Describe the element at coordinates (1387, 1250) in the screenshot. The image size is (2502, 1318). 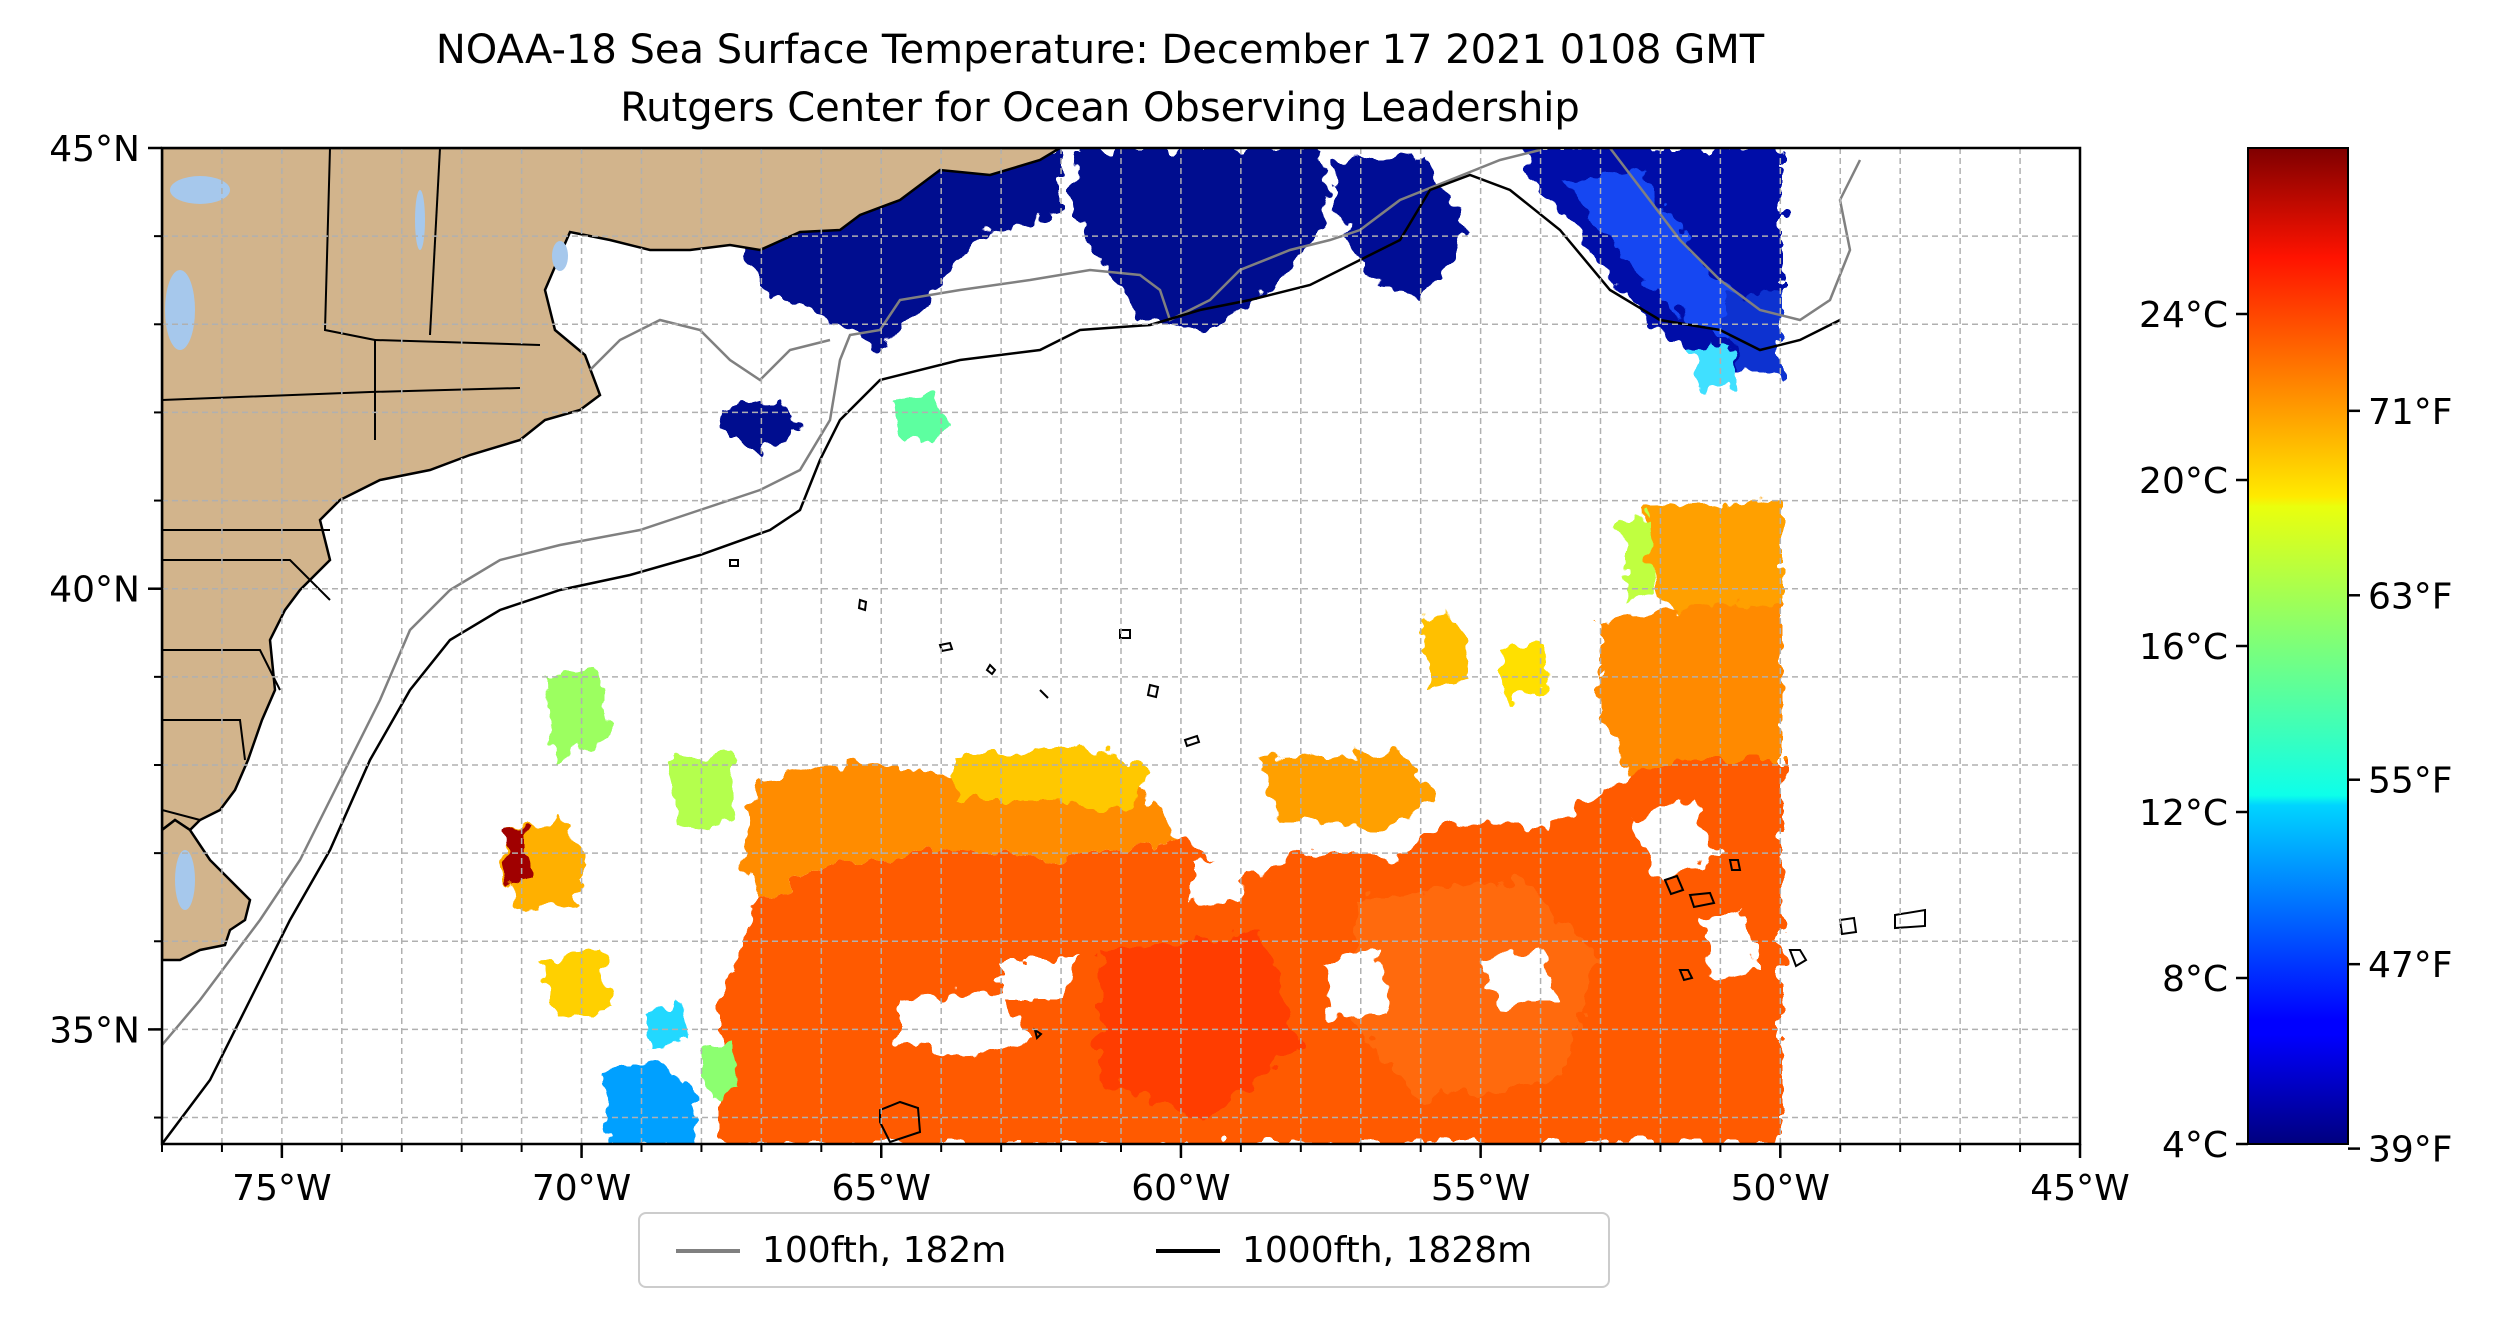
I see `legend-label-1000fth: 1000fth, 1828m` at that location.